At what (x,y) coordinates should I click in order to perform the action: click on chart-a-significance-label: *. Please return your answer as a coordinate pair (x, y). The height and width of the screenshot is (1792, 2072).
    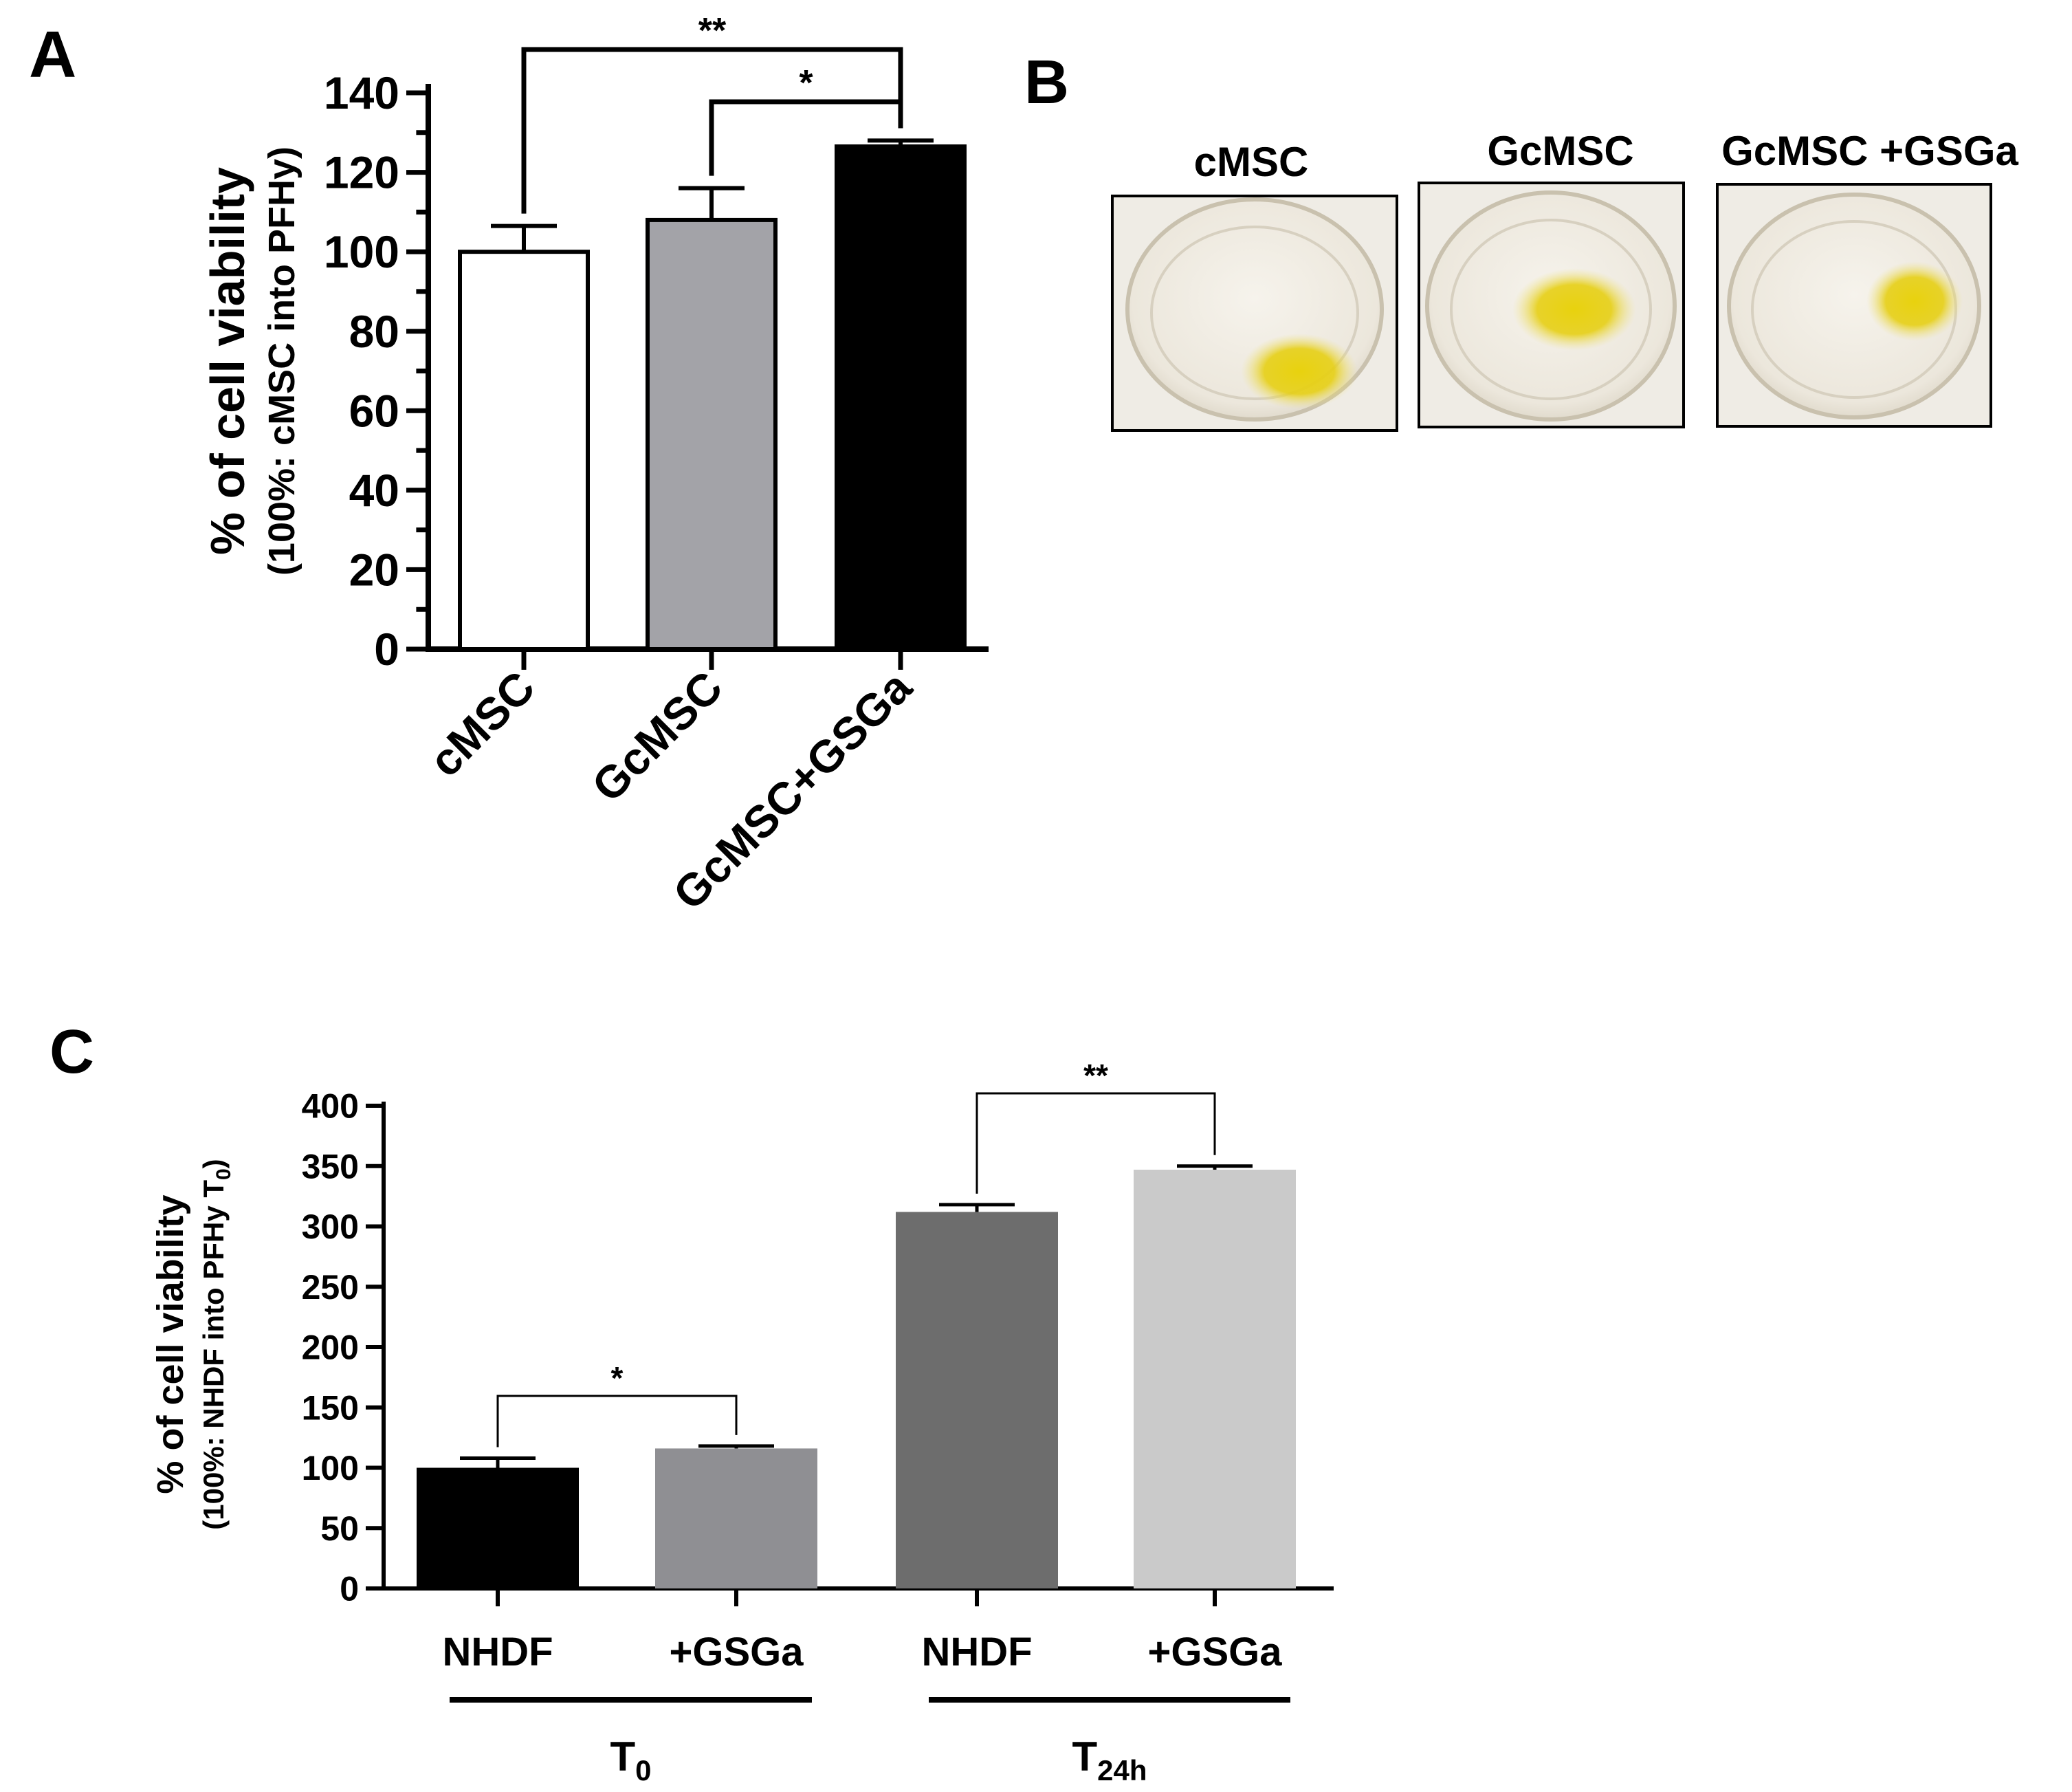
    Looking at the image, I should click on (806, 83).